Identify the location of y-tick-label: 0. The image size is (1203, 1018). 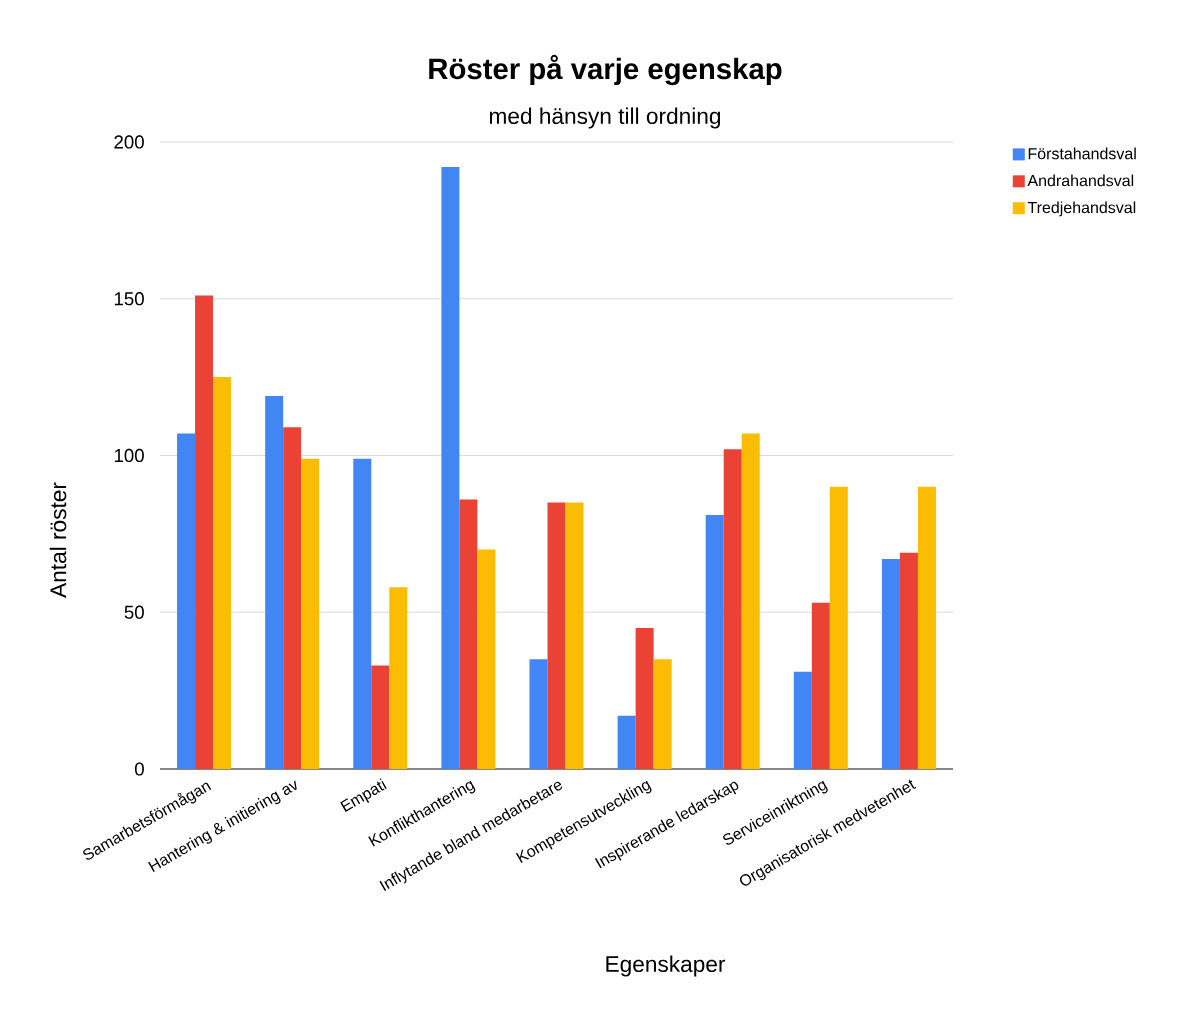
(139, 769).